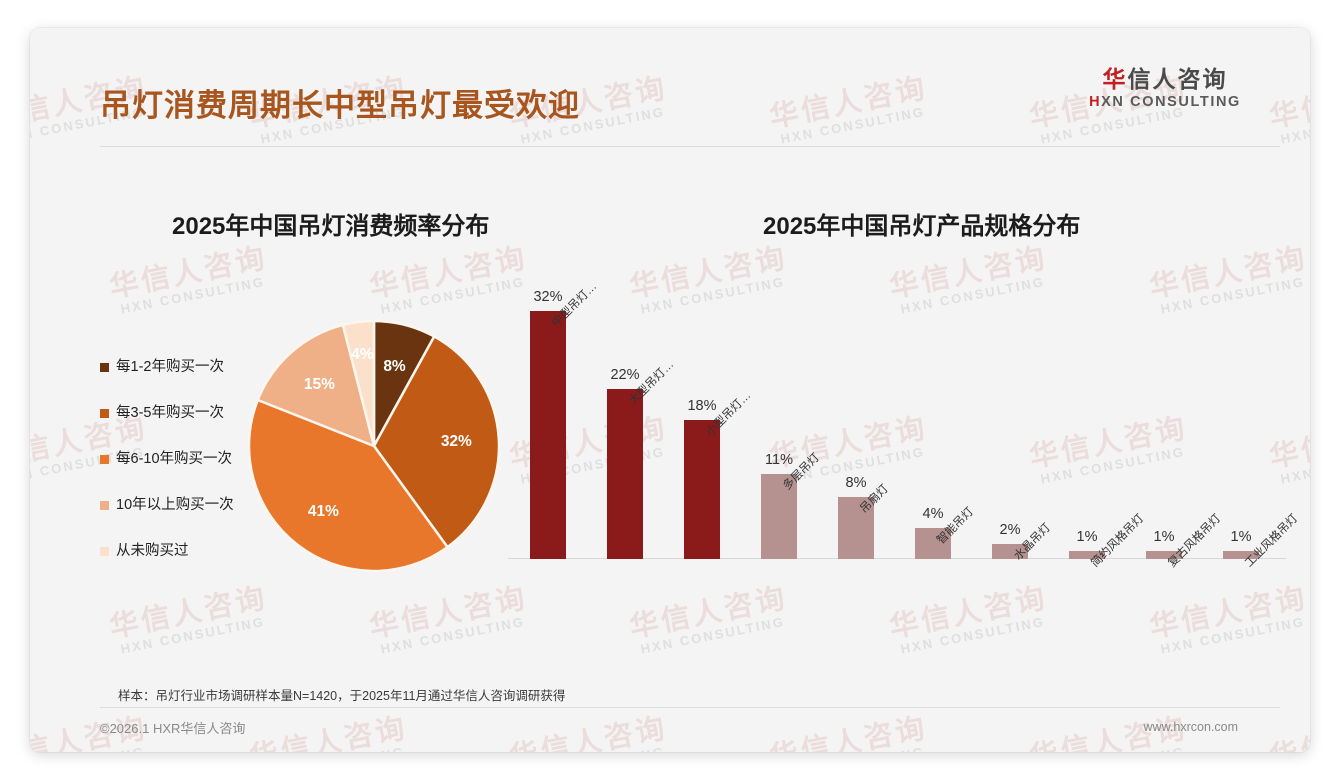 This screenshot has height=780, width=1340. I want to click on page-title: 吊灯消费周期长中型吊灯最受欢迎, so click(340, 105).